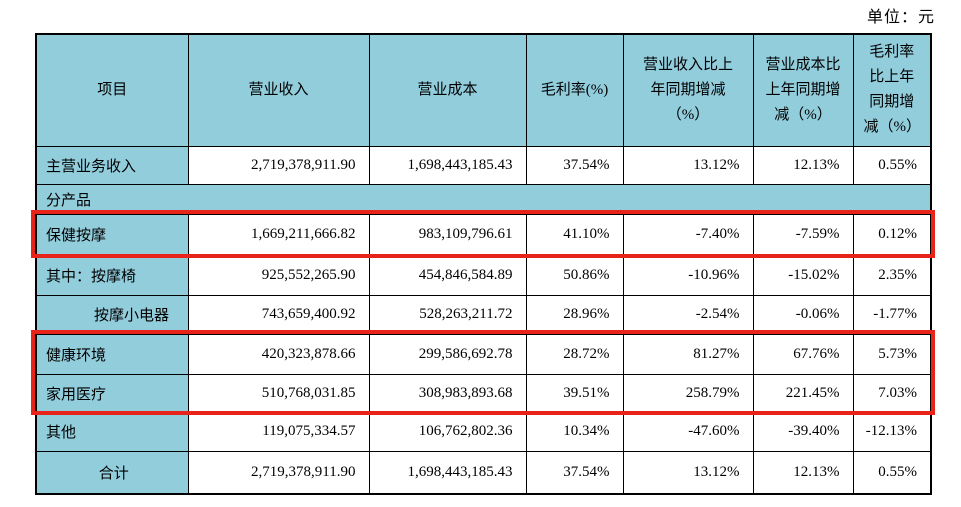  Describe the element at coordinates (900, 17) in the screenshot. I see `unit-label: 单位：元` at that location.